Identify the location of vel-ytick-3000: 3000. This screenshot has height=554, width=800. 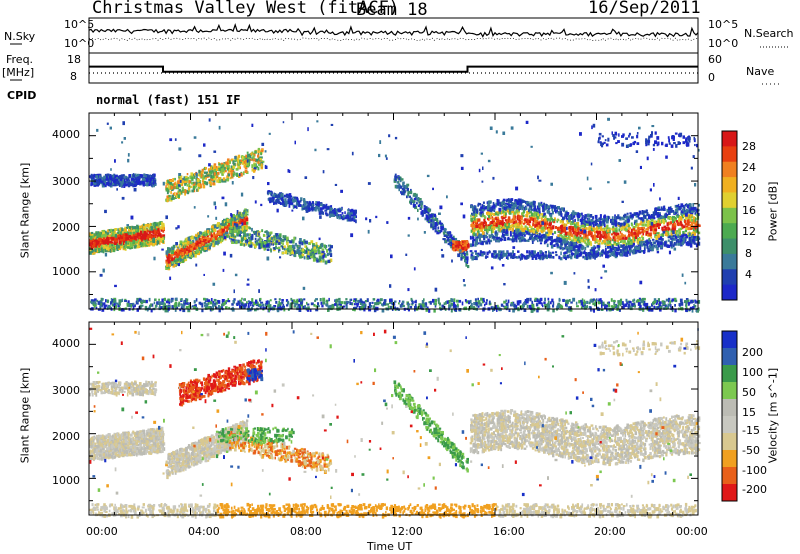
(66, 390).